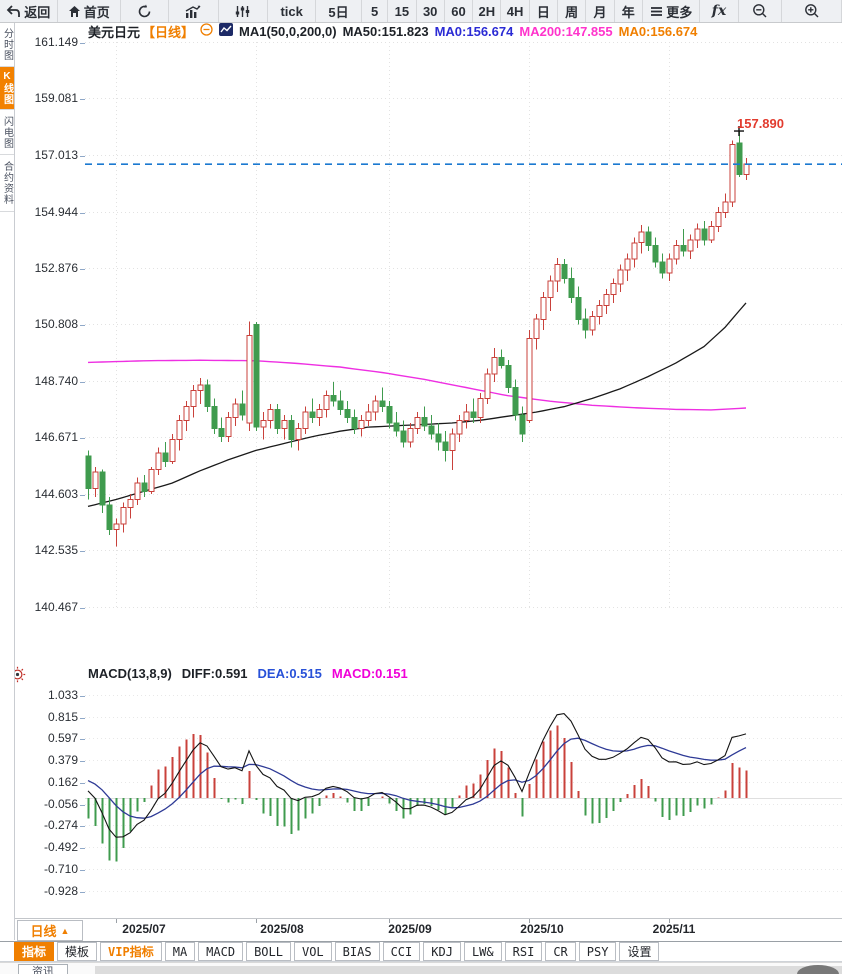 The height and width of the screenshot is (974, 842). I want to click on toolbar-item-m60: 60, so click(459, 11).